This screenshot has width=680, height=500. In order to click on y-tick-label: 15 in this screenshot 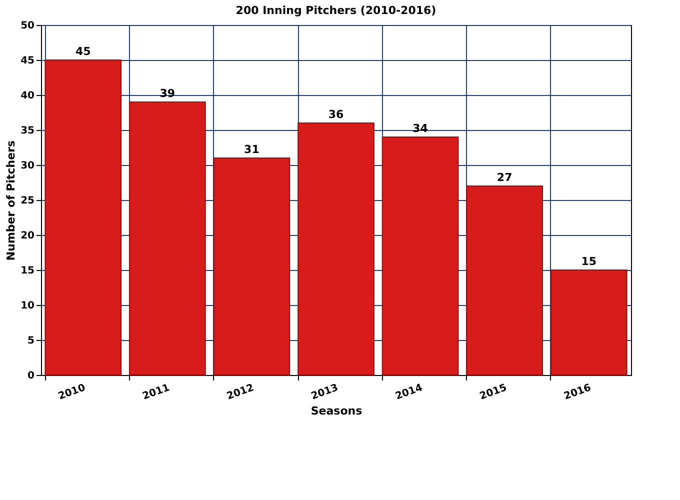, I will do `click(27, 271)`.